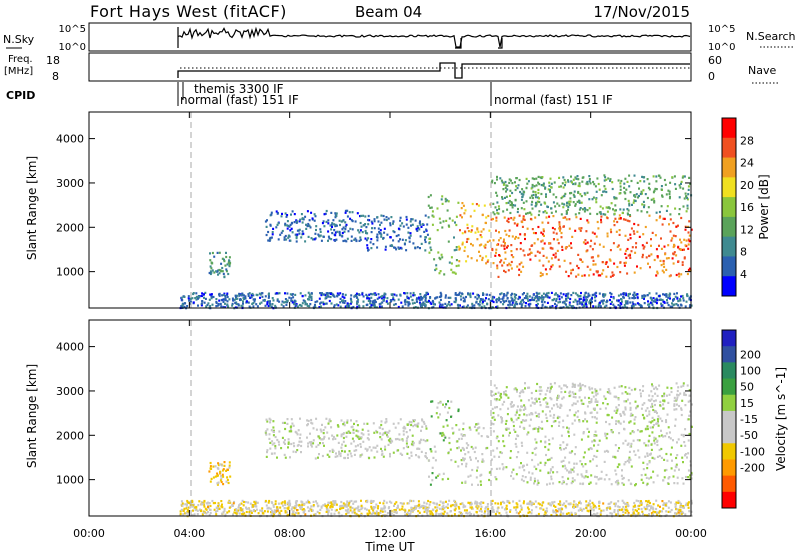  What do you see at coordinates (743, 252) in the screenshot?
I see `power-colorbar-tick: 8` at bounding box center [743, 252].